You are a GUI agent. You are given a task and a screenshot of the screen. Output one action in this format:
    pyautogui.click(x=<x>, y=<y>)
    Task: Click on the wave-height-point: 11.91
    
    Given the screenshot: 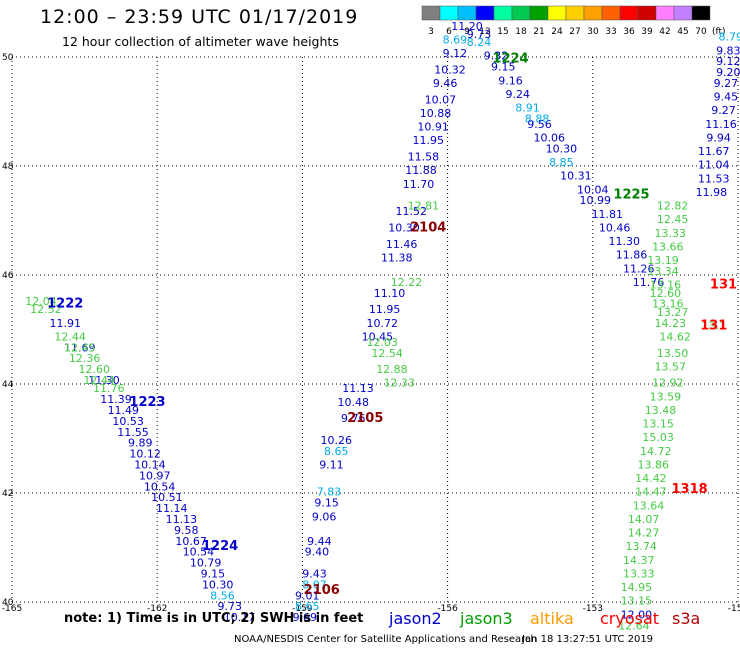 What is the action you would take?
    pyautogui.click(x=65, y=323)
    